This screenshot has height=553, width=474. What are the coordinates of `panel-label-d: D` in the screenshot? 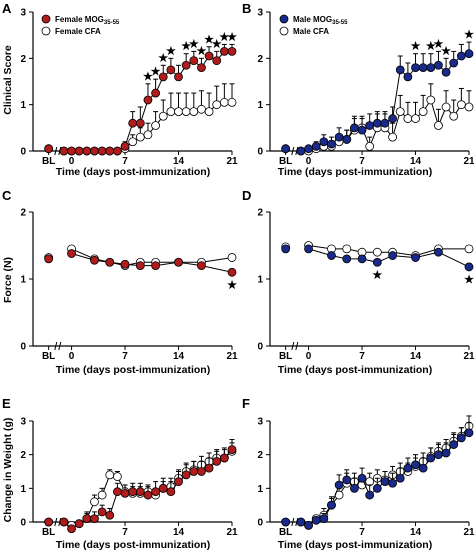 It's located at (246, 195).